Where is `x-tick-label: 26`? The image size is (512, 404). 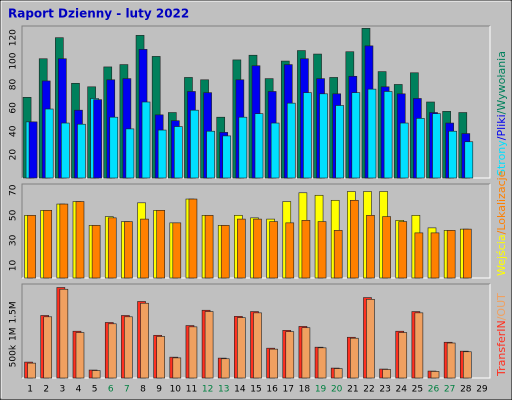
x-tick-label: 26 is located at coordinates (434, 390).